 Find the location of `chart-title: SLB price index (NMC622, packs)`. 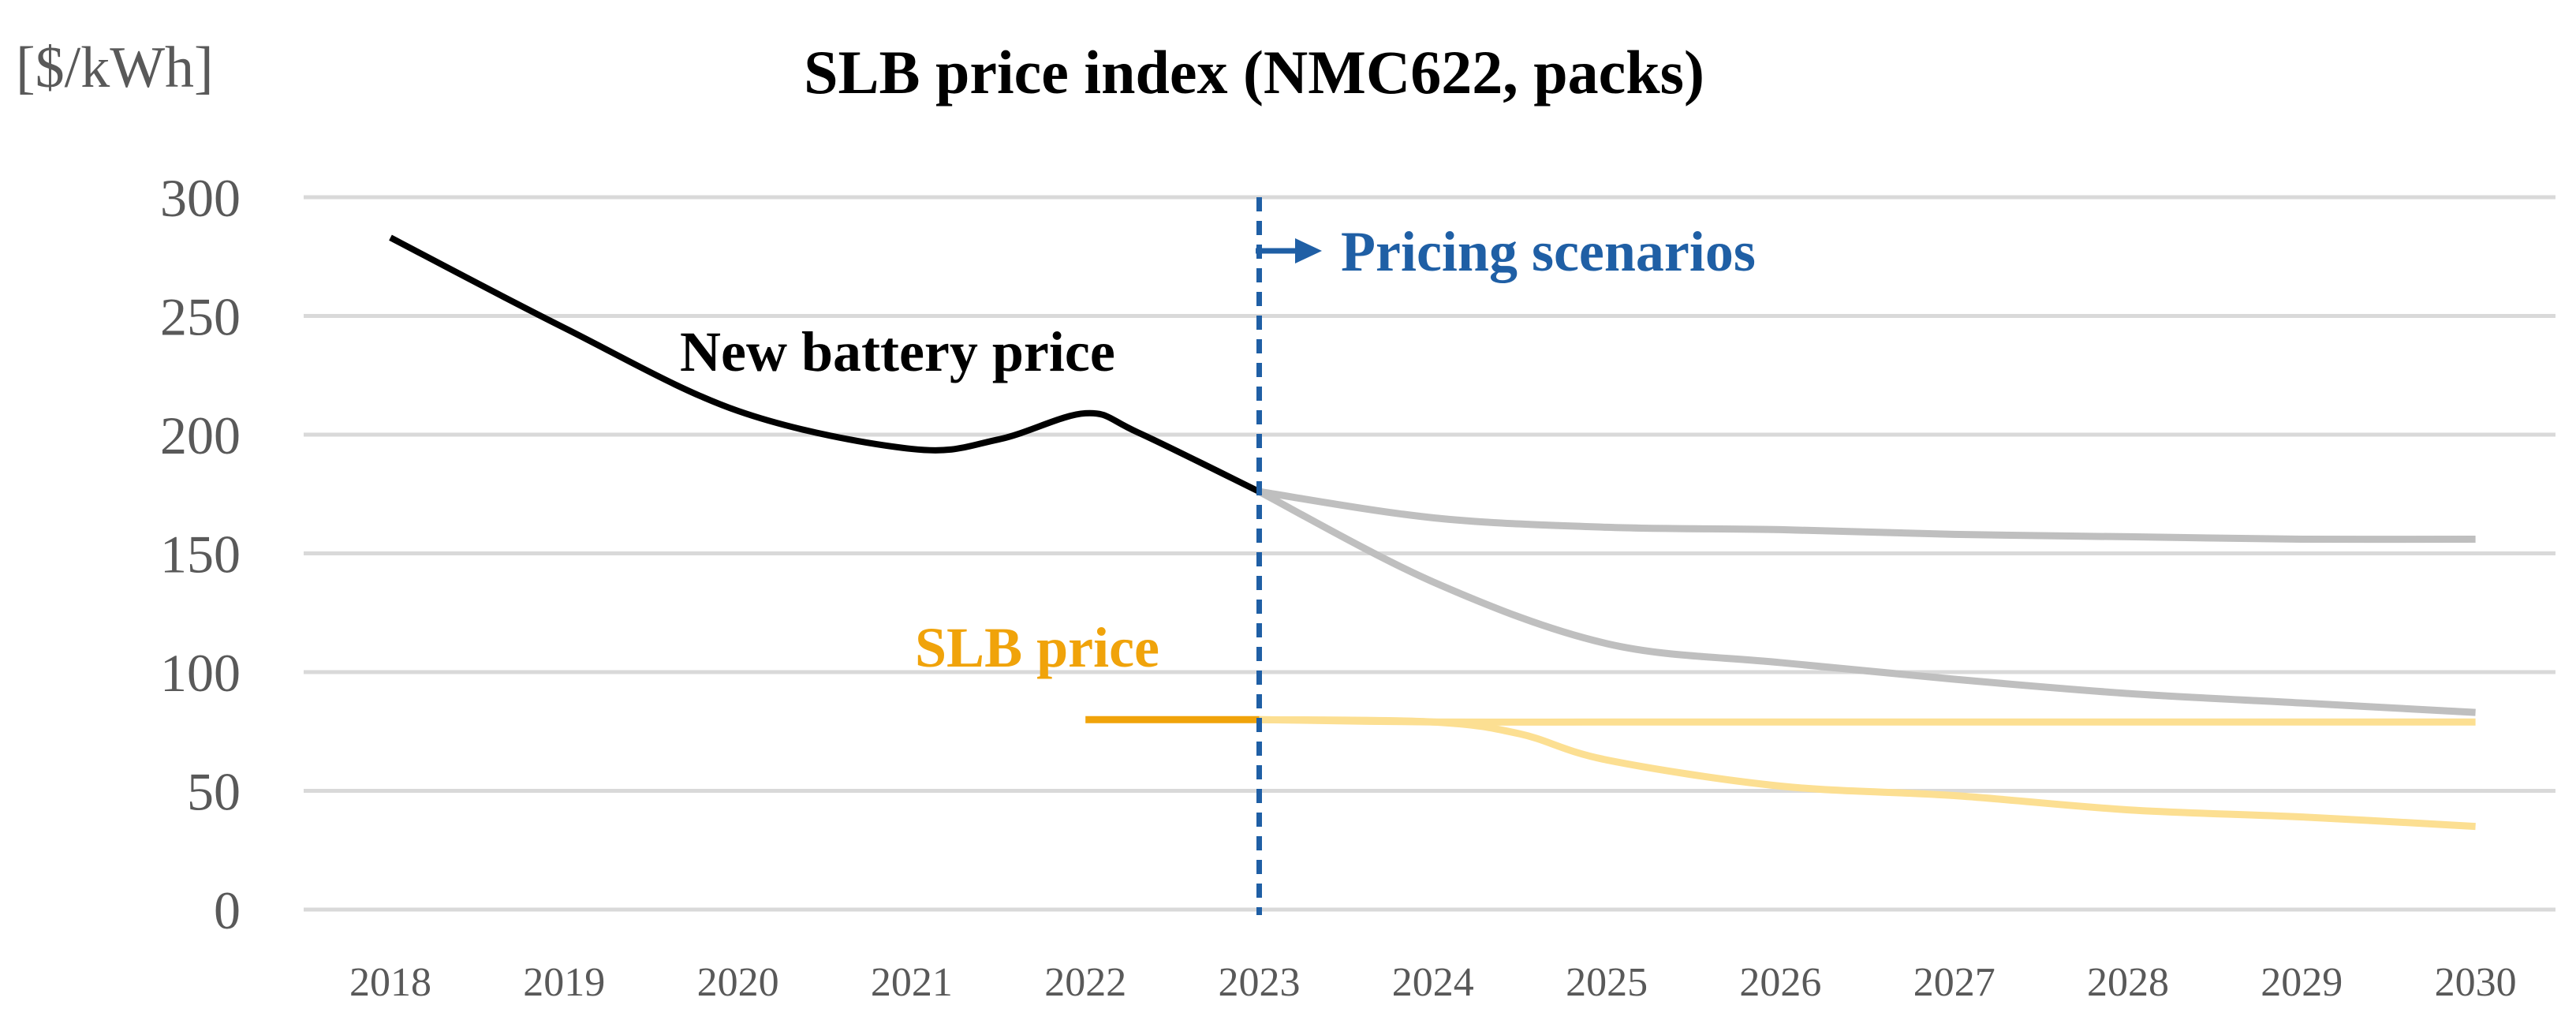

chart-title: SLB price index (NMC622, packs) is located at coordinates (1254, 72).